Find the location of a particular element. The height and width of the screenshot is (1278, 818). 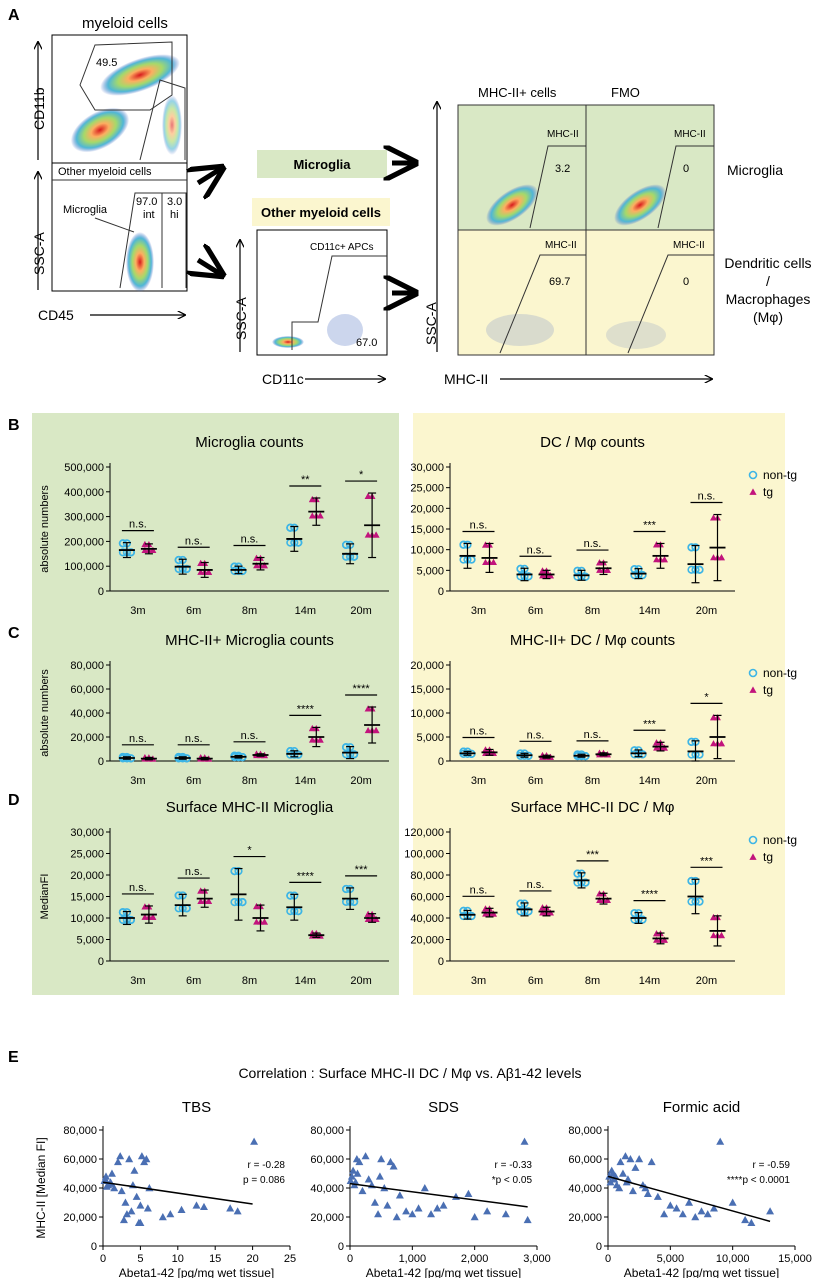

y-tick-label: 40,000 is located at coordinates (585, 1189).